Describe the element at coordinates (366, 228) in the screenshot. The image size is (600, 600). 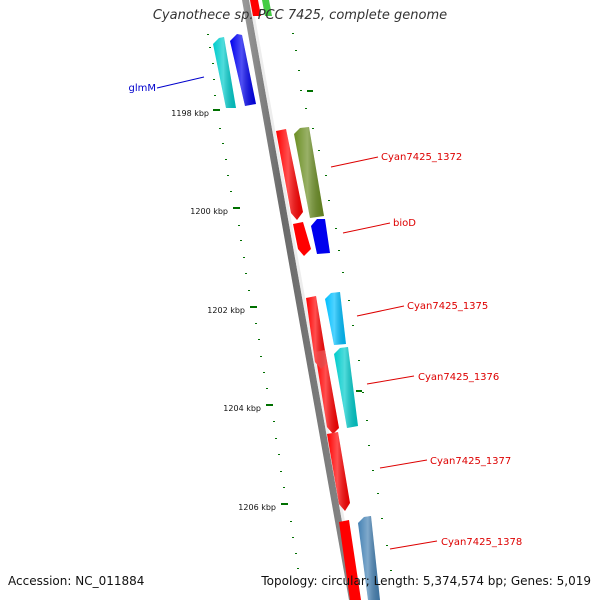
I see `leader-bioD` at that location.